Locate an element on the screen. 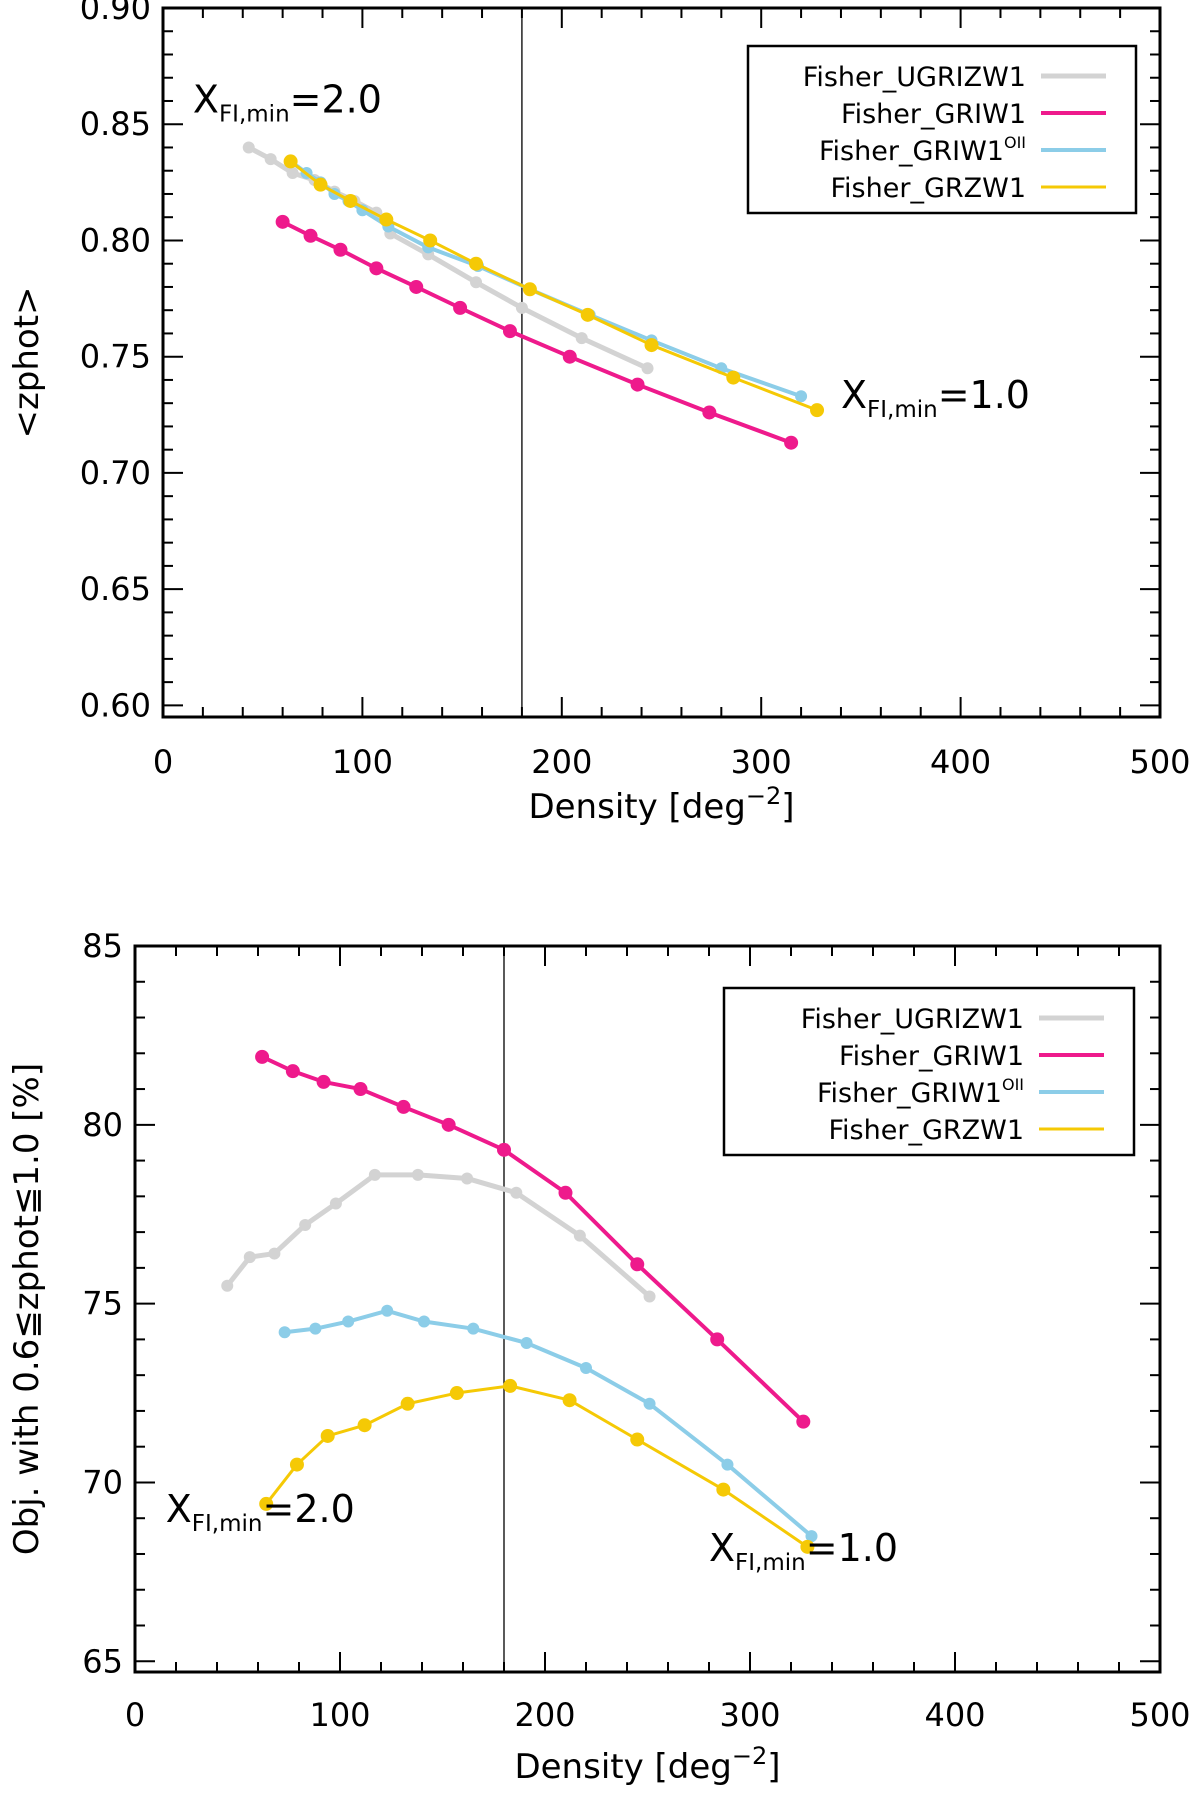 The height and width of the screenshot is (1795, 1200). y-tick-label: 0.90 is located at coordinates (115, 13).